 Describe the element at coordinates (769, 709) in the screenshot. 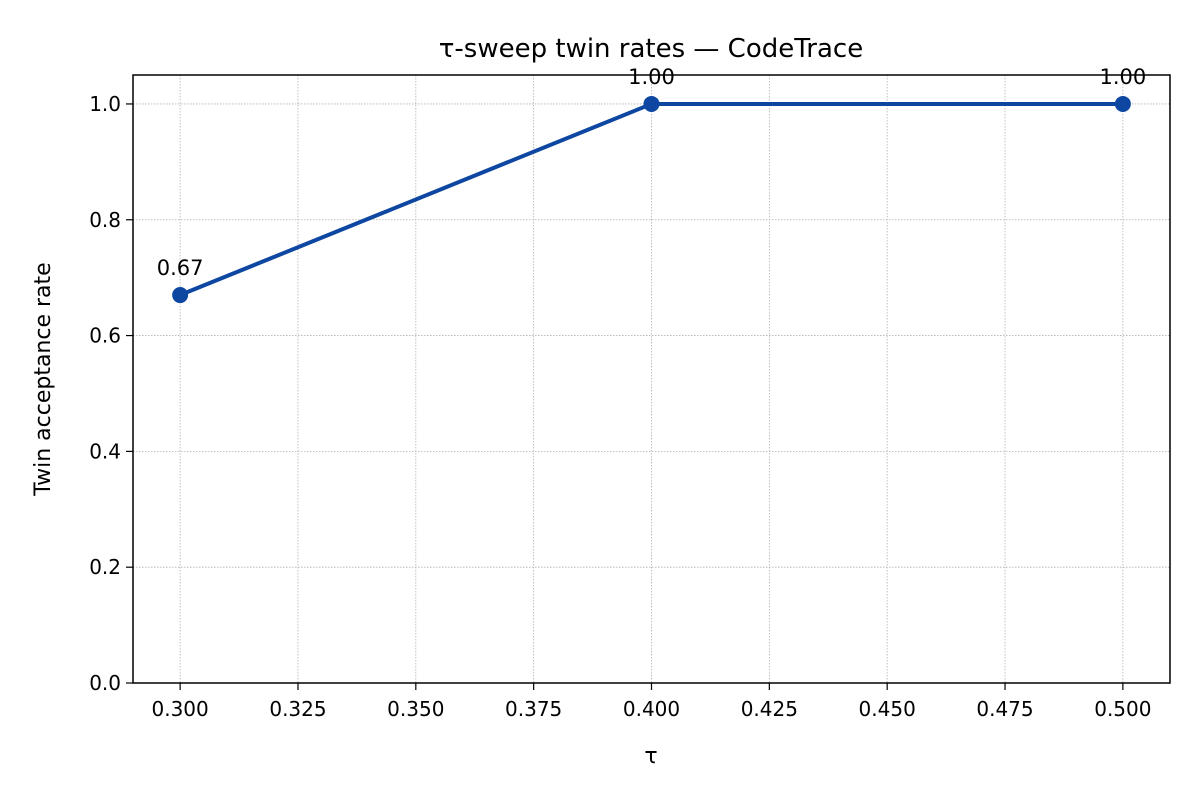

I see `x-tick-label: 0.425` at that location.